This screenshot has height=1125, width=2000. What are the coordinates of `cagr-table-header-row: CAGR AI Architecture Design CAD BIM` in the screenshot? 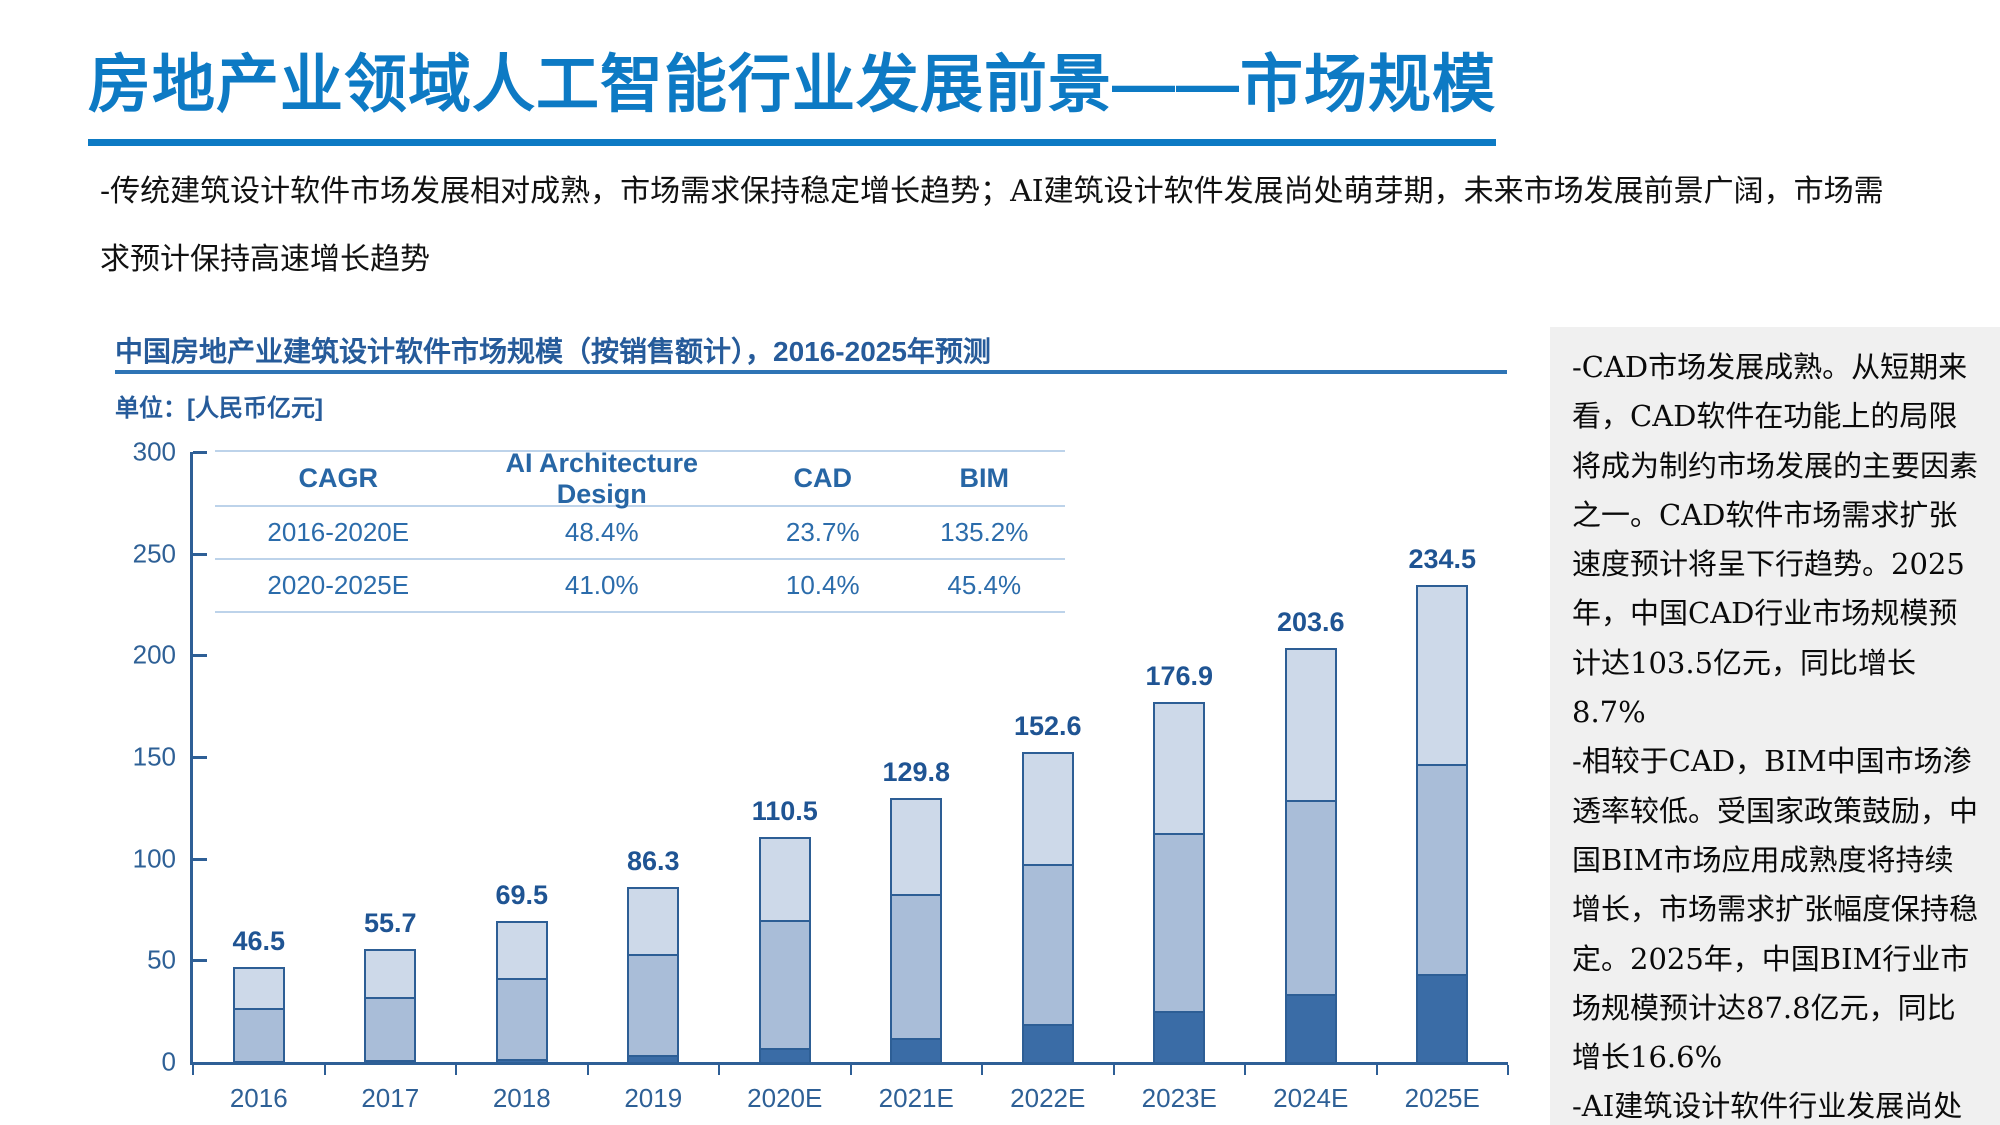 It's located at (640, 478).